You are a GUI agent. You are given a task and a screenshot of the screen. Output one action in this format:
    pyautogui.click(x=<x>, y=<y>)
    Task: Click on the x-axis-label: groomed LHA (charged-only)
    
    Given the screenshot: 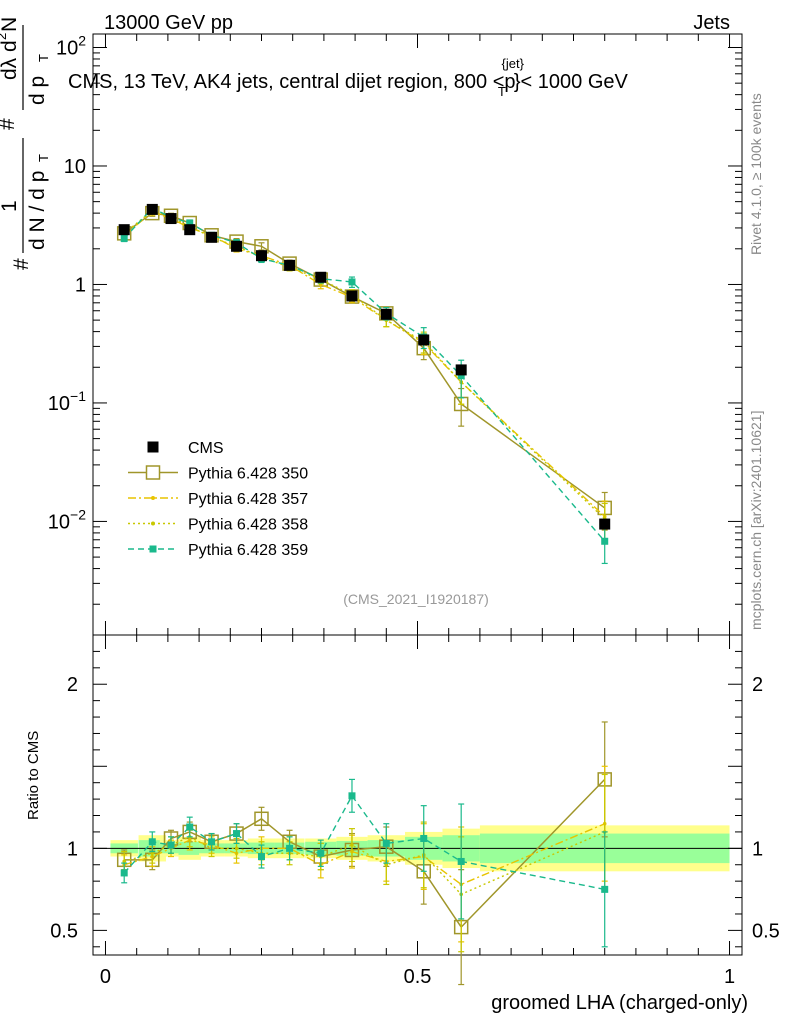 What is the action you would take?
    pyautogui.click(x=619, y=1003)
    